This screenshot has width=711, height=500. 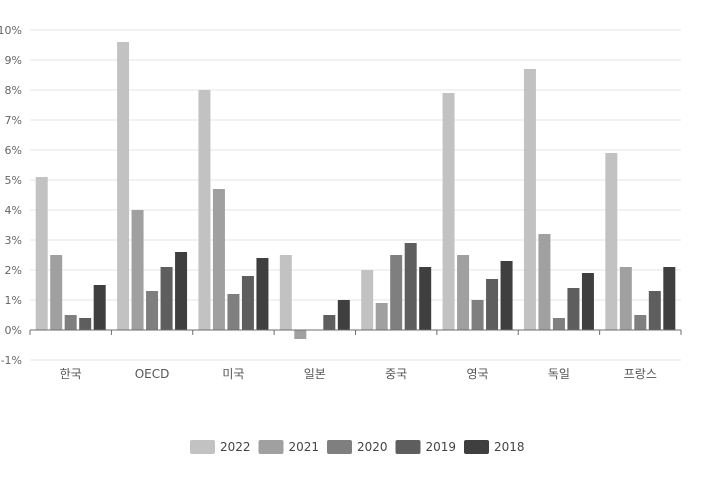 What do you see at coordinates (408, 447) in the screenshot?
I see `legend-swatch-2019` at bounding box center [408, 447].